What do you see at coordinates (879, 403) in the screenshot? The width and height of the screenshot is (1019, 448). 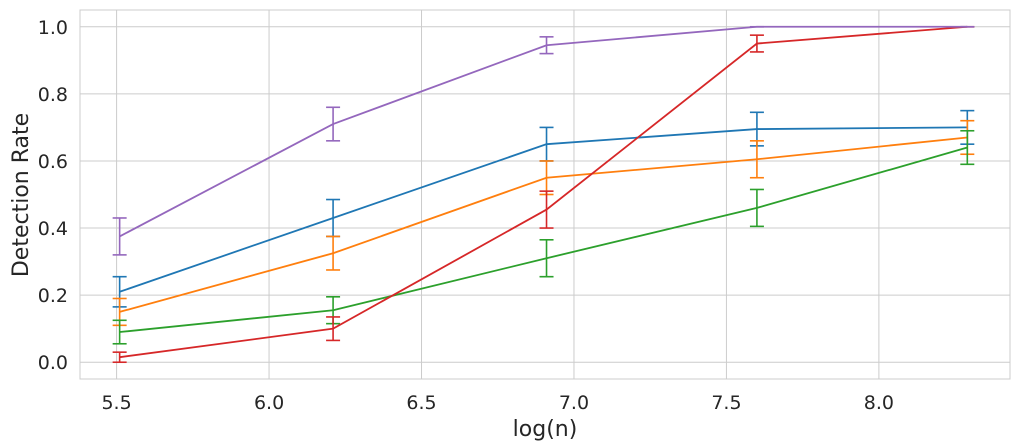 I see `x-tick-label: 8.0` at bounding box center [879, 403].